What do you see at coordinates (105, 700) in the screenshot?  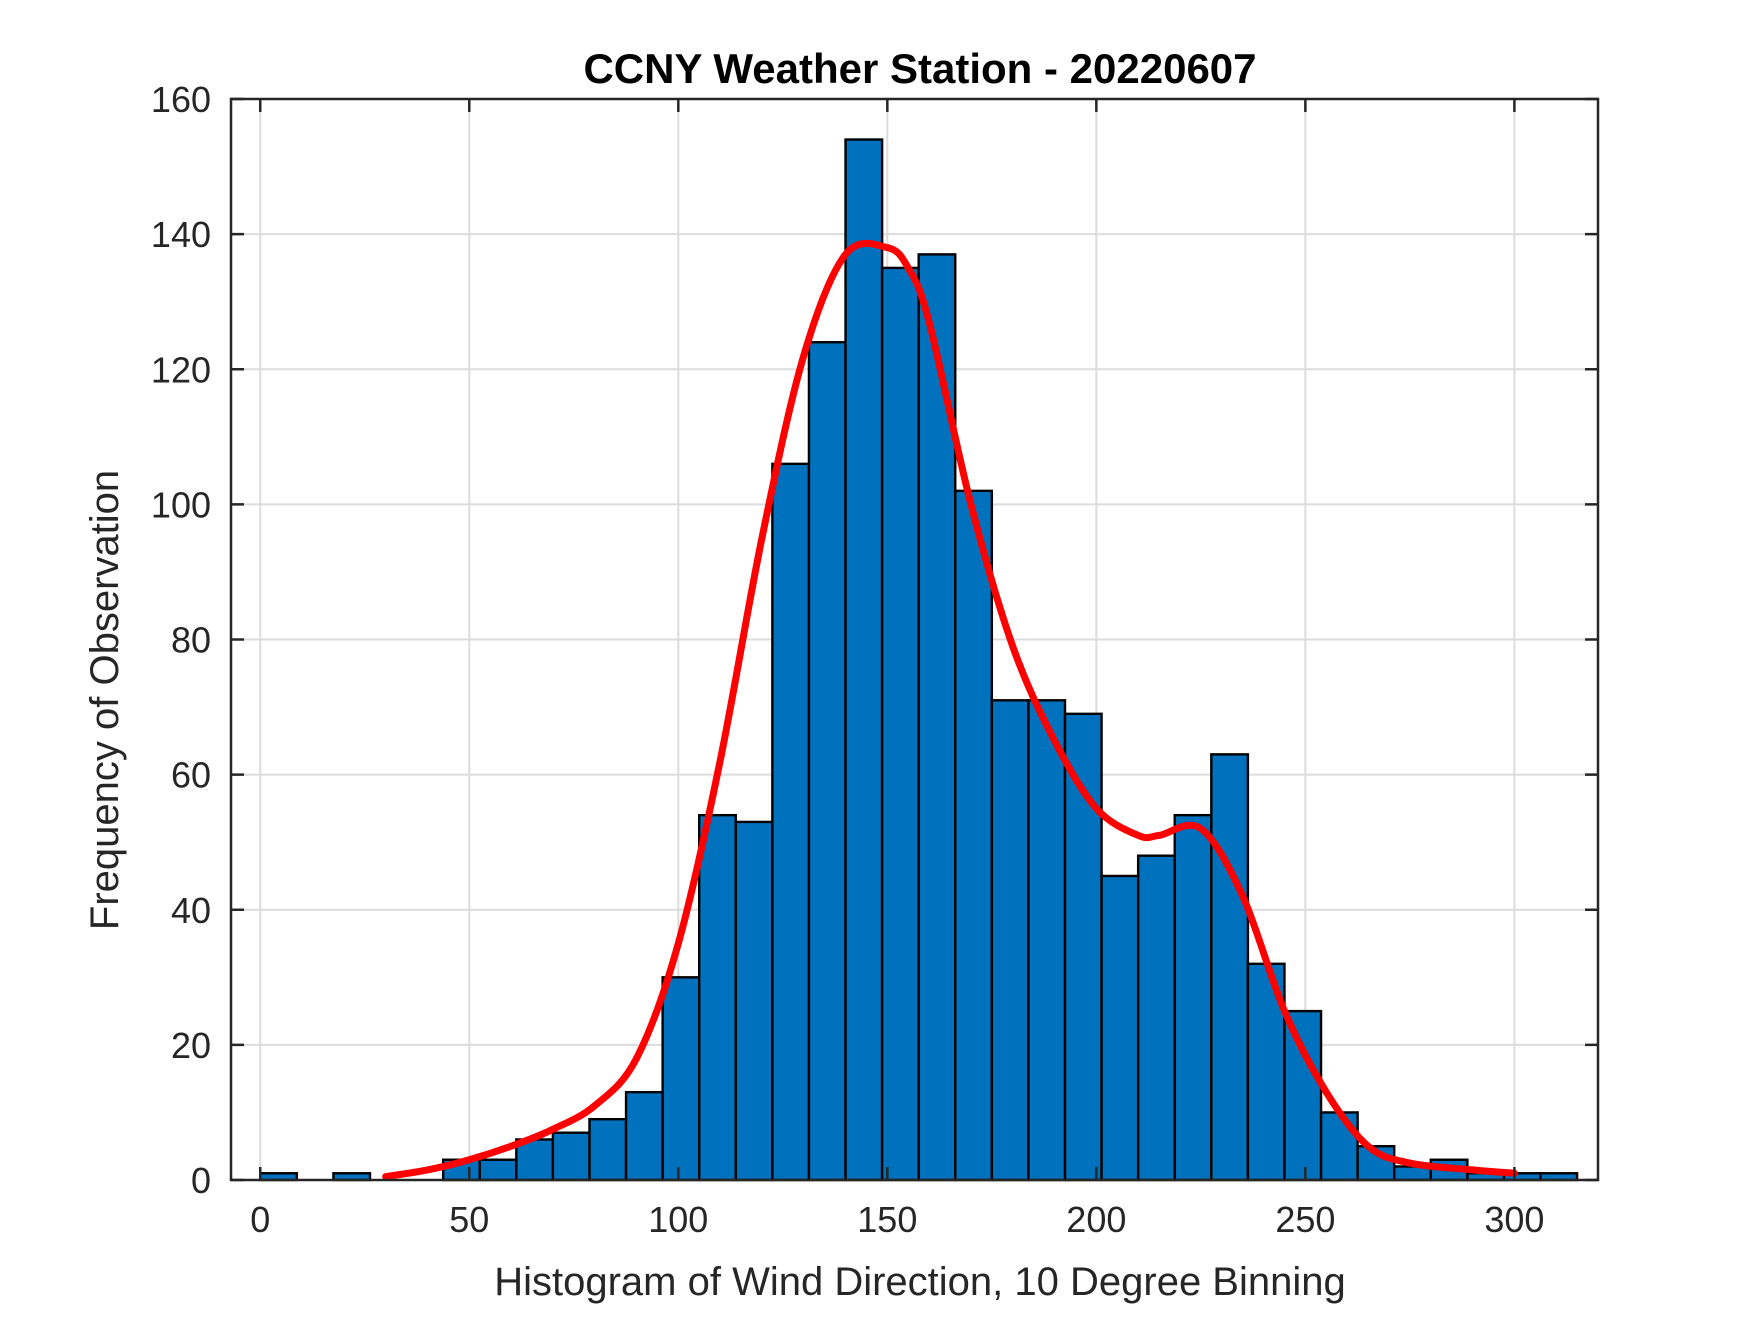 I see `y-axis-label: Frequency of Observation` at bounding box center [105, 700].